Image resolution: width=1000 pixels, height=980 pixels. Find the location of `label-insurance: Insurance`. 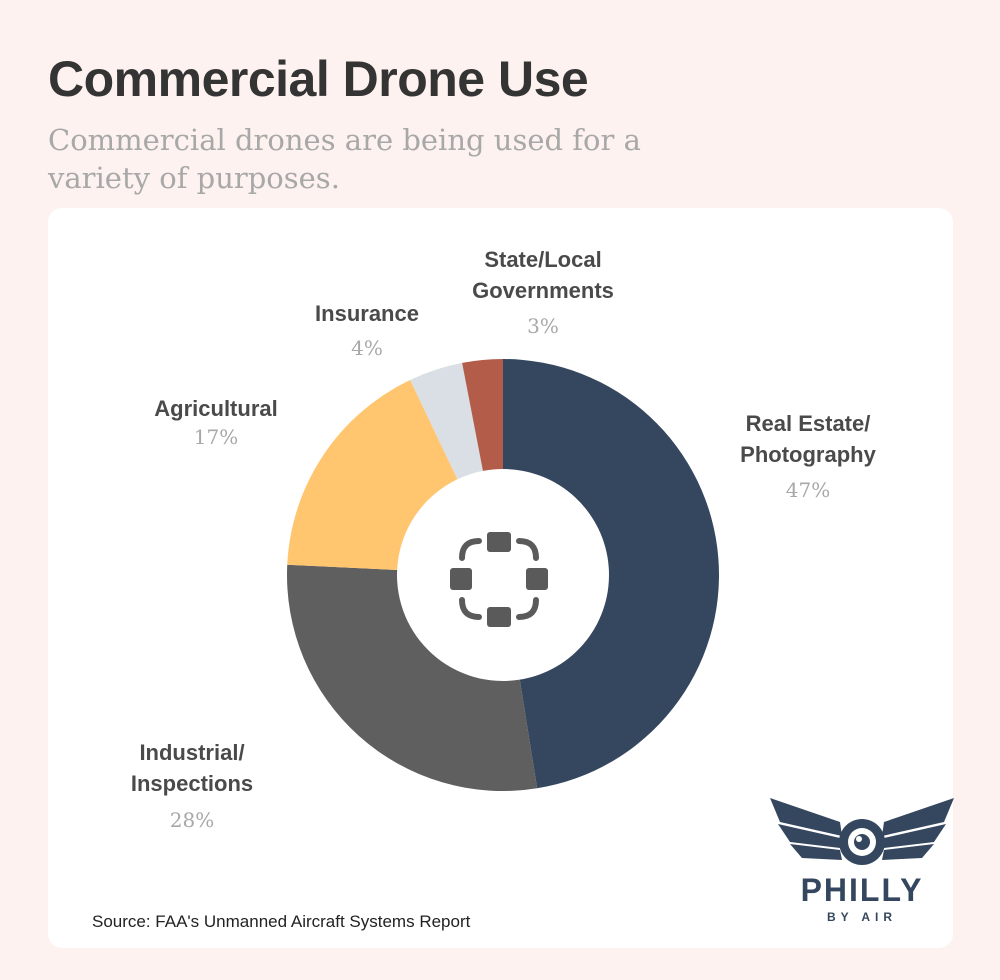

label-insurance: Insurance is located at coordinates (367, 313).